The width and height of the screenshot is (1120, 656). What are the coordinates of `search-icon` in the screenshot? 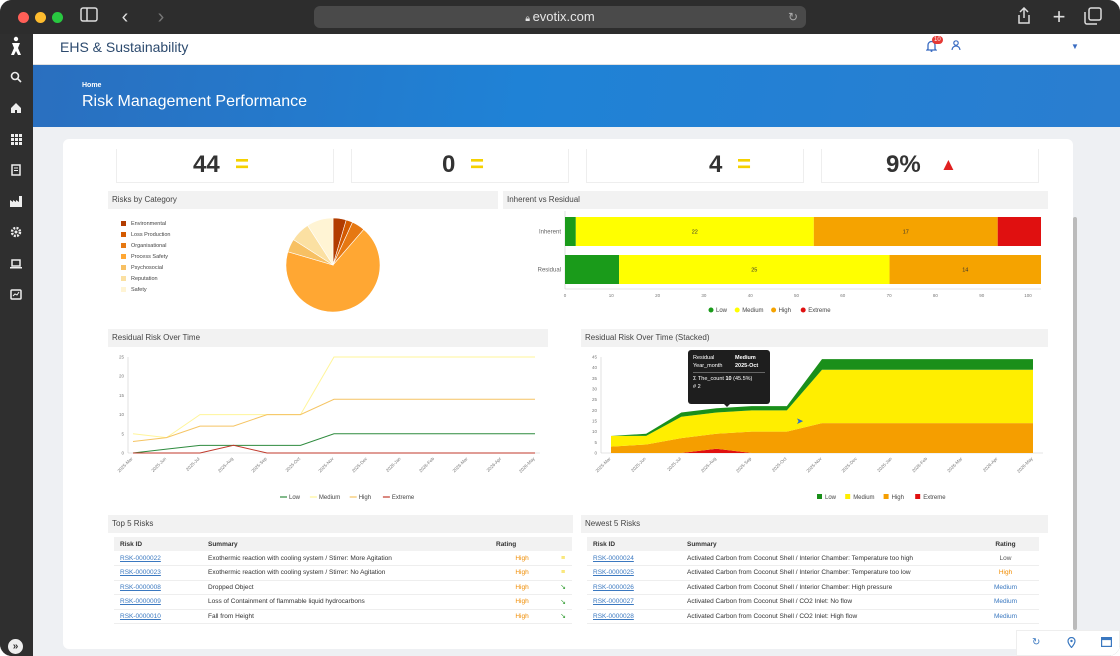 It's located at (16, 79).